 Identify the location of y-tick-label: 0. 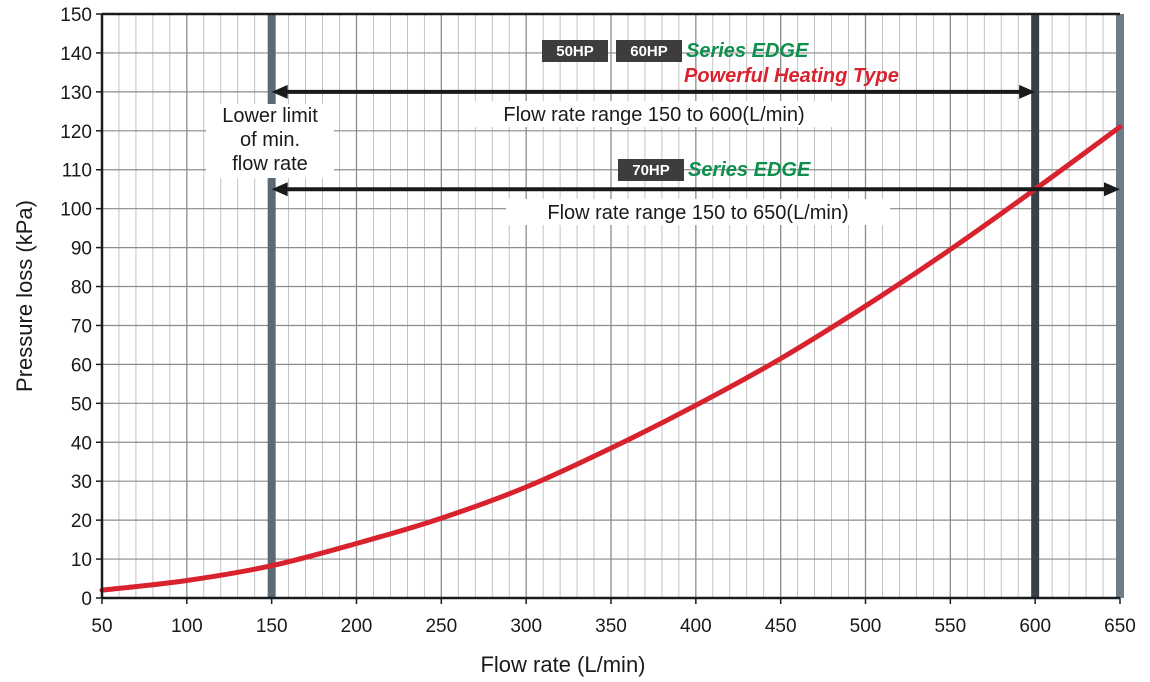
(86, 599).